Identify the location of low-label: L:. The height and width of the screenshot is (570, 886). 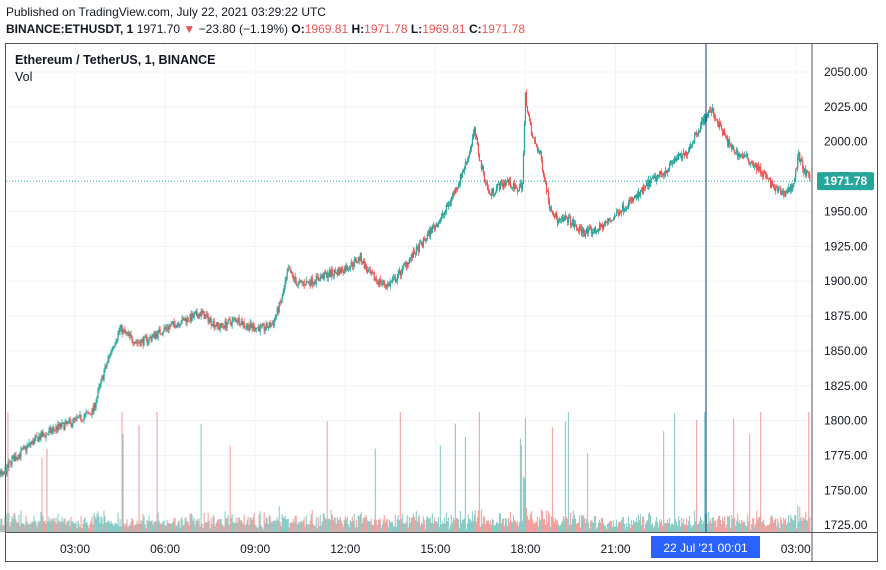
(416, 29).